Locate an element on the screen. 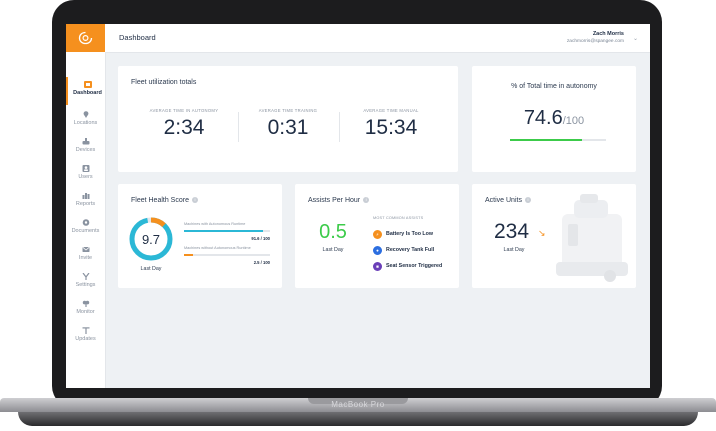 The image size is (716, 431). sidebar-item-dashboard: Dashboard is located at coordinates (86, 91).